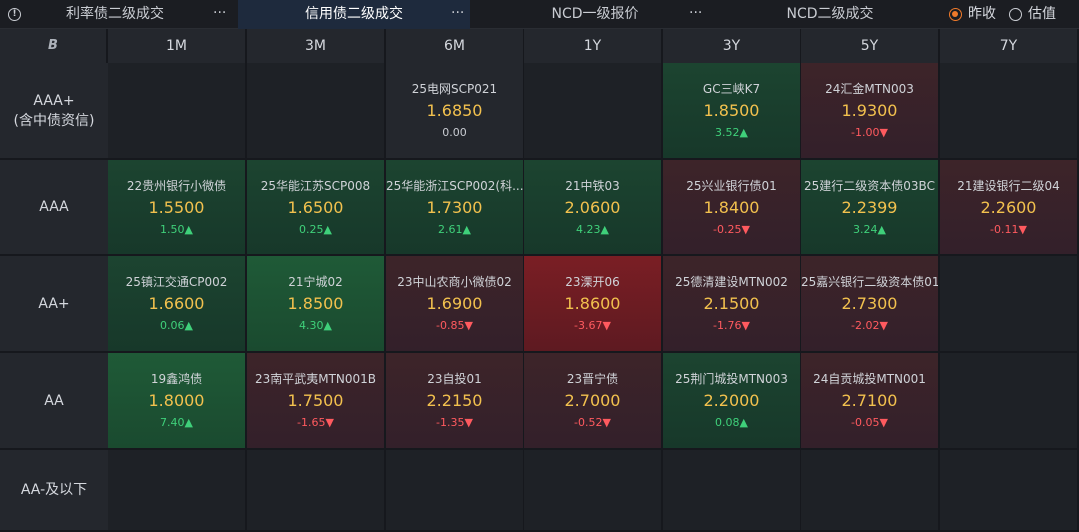 The image size is (1079, 532). Describe the element at coordinates (454, 379) in the screenshot. I see `bond-name: 23自投01` at that location.